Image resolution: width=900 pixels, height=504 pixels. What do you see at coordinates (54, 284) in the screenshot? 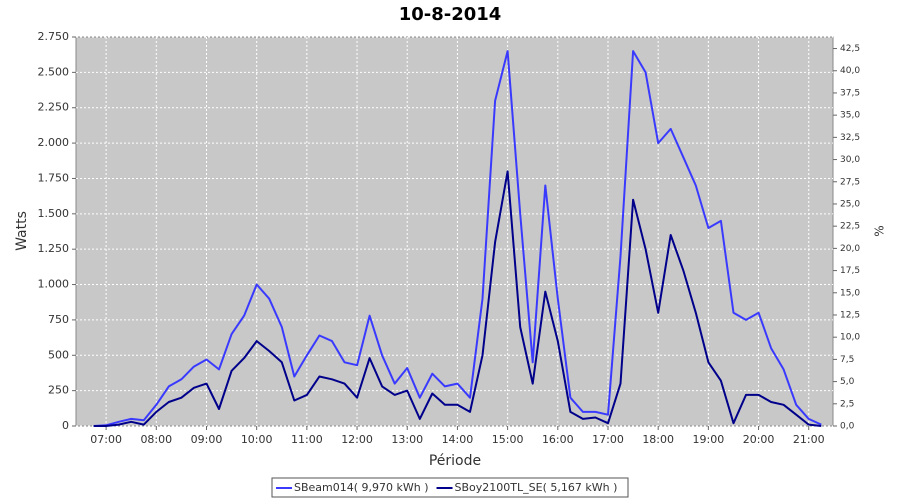
I see `y-tick-label: 1.000` at bounding box center [54, 284].